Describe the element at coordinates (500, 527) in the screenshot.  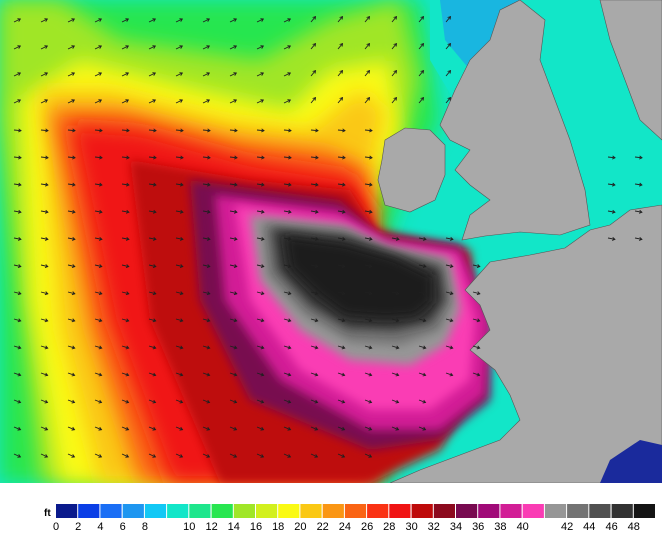
I see `legend-tick-label: 38` at that location.